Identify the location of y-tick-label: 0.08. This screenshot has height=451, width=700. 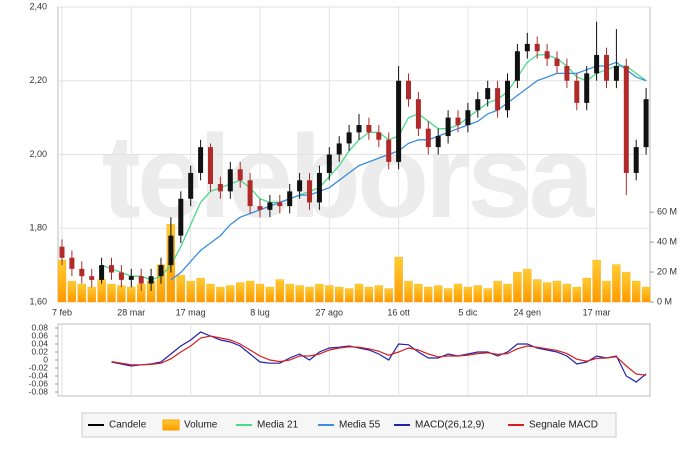
(39, 327).